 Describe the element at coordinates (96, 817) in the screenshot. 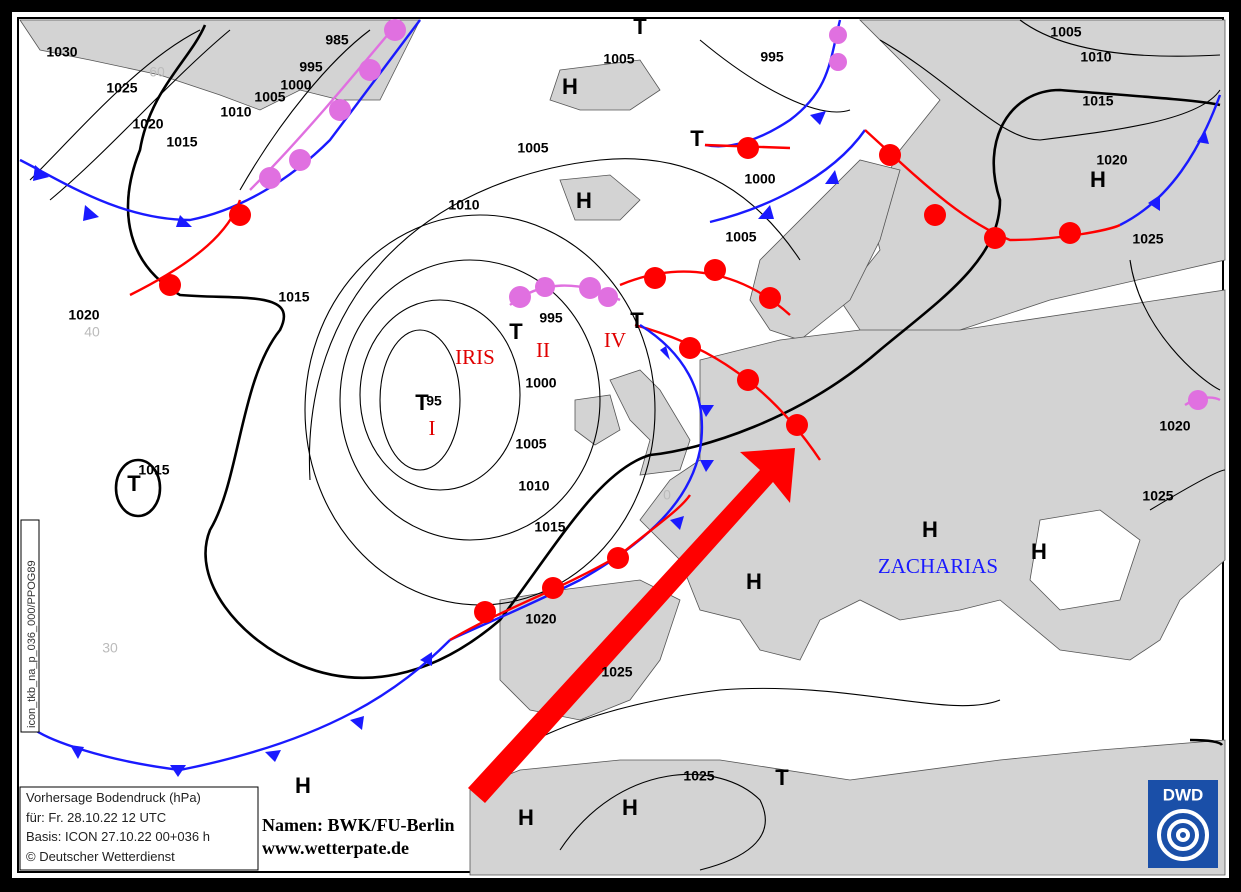

I see `info-valid: für: Fr. 28.10.22 12 UTC` at that location.